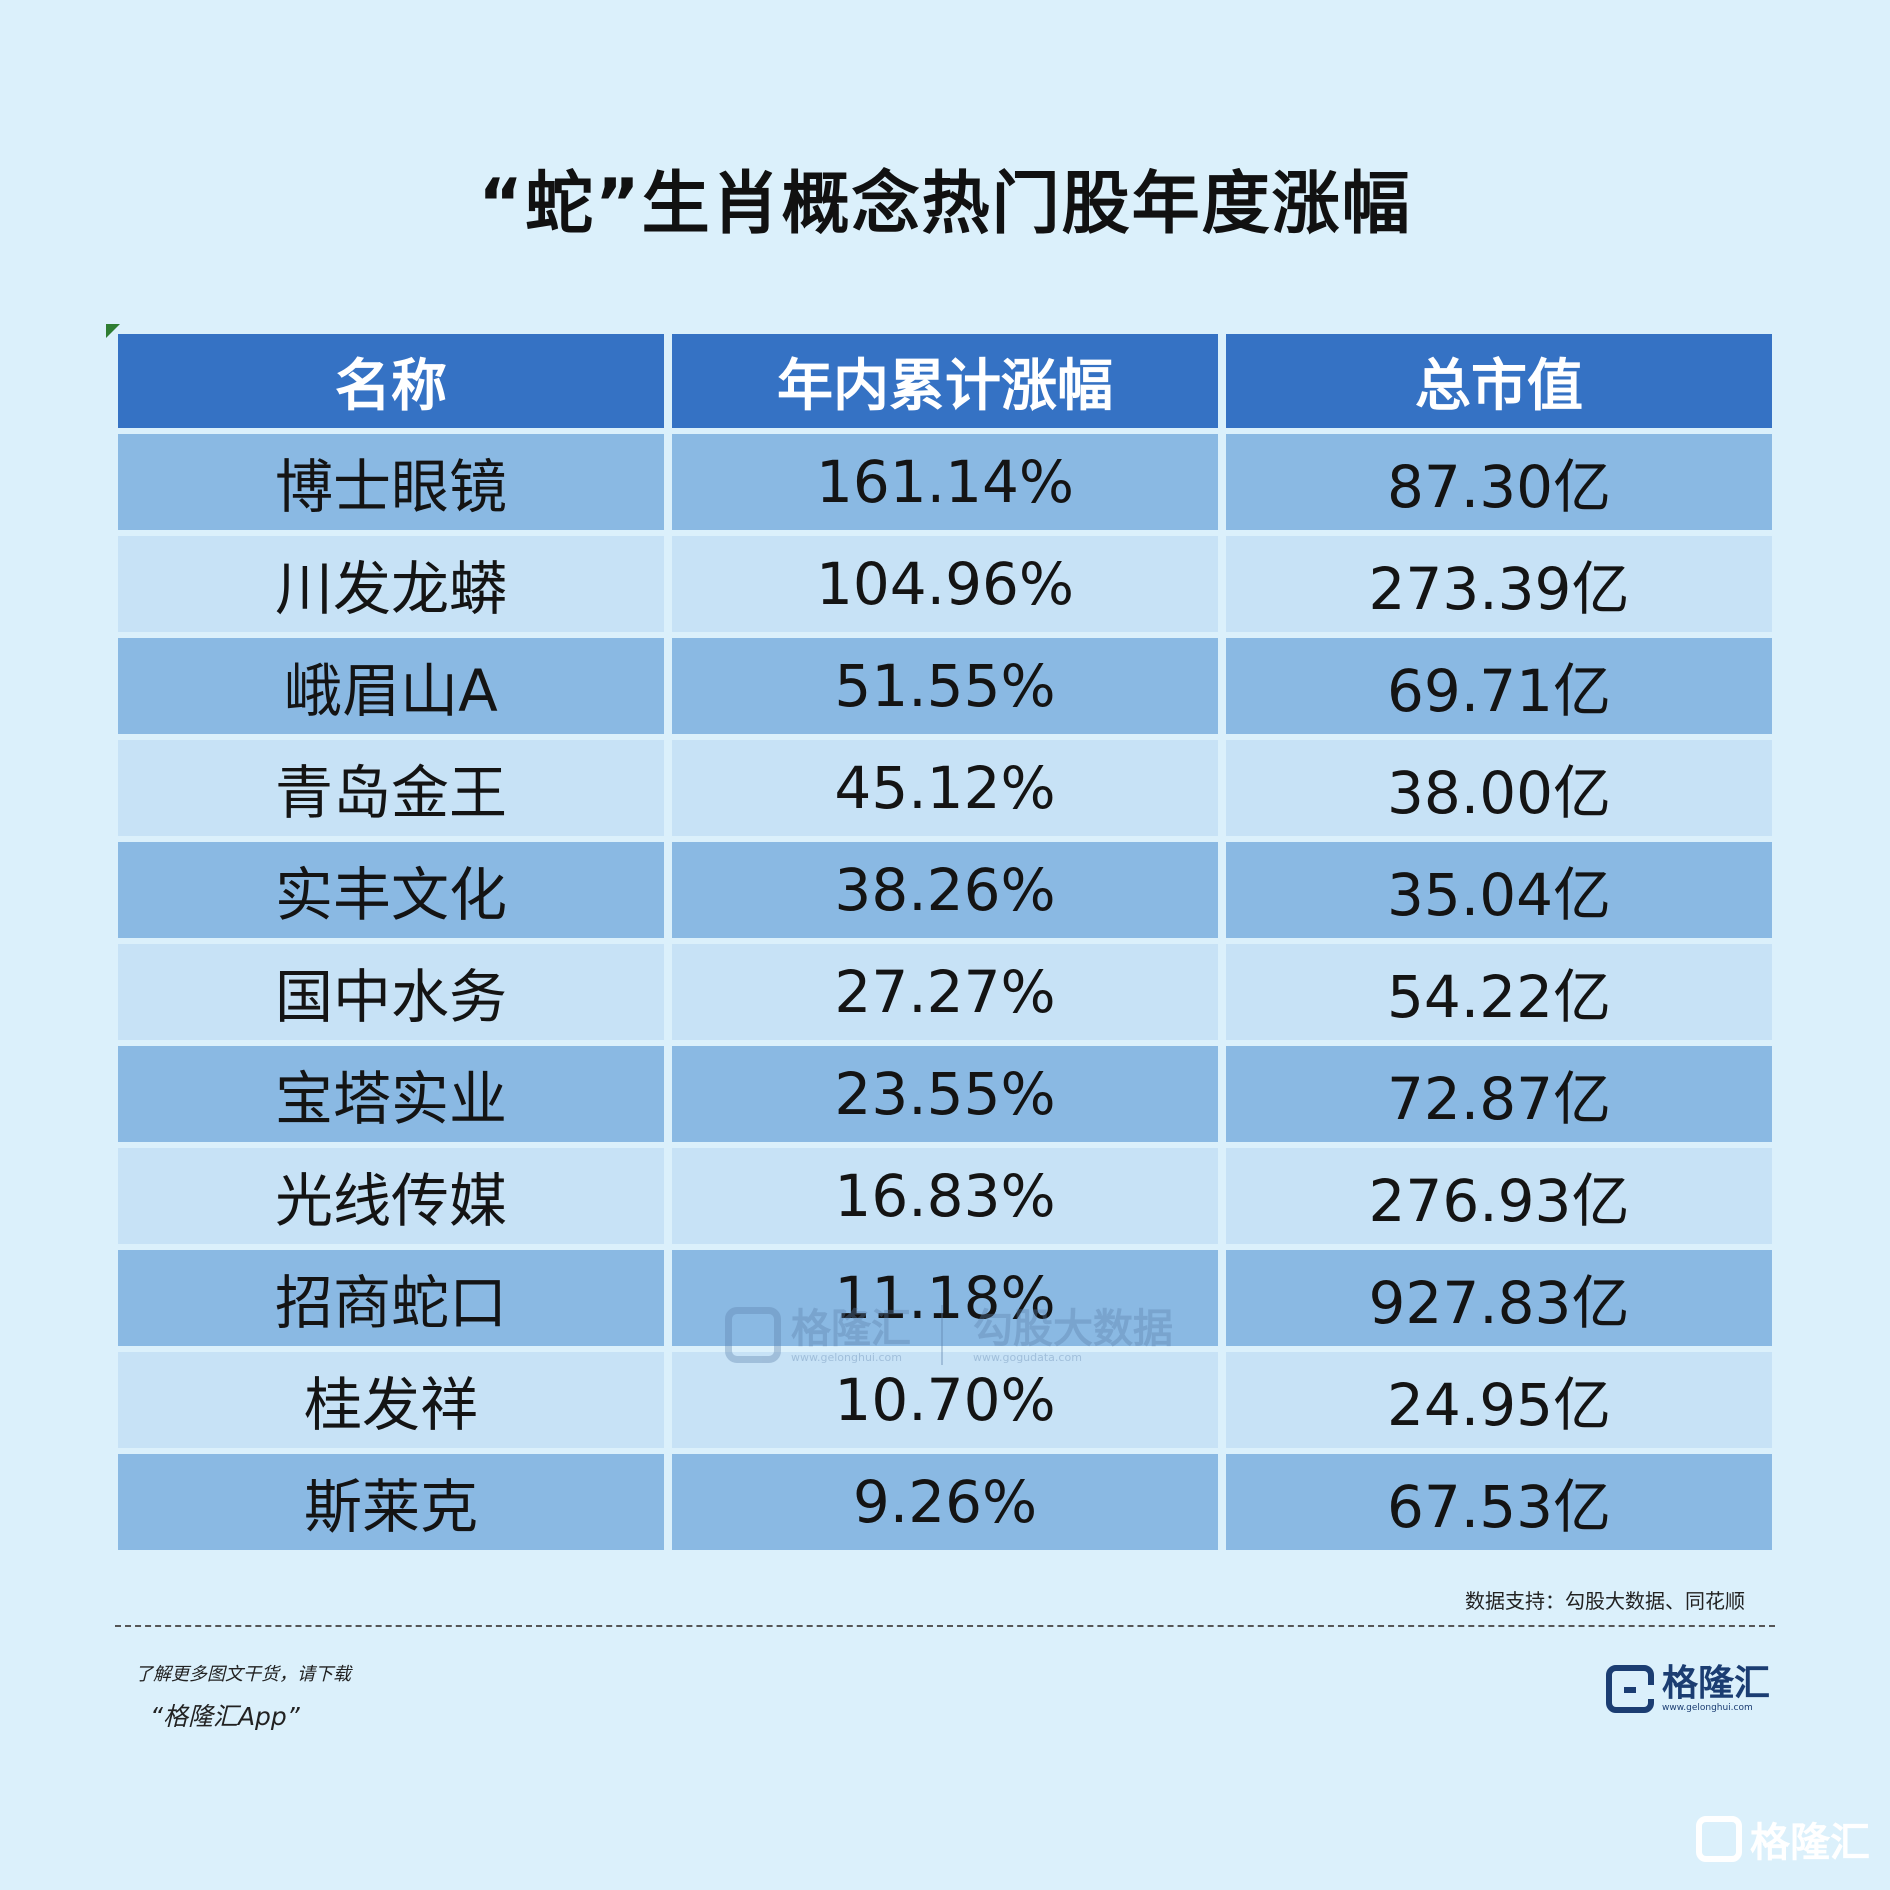 The image size is (1890, 1890). I want to click on table-row: 斯莱克 9.26% 67.53亿, so click(945, 1502).